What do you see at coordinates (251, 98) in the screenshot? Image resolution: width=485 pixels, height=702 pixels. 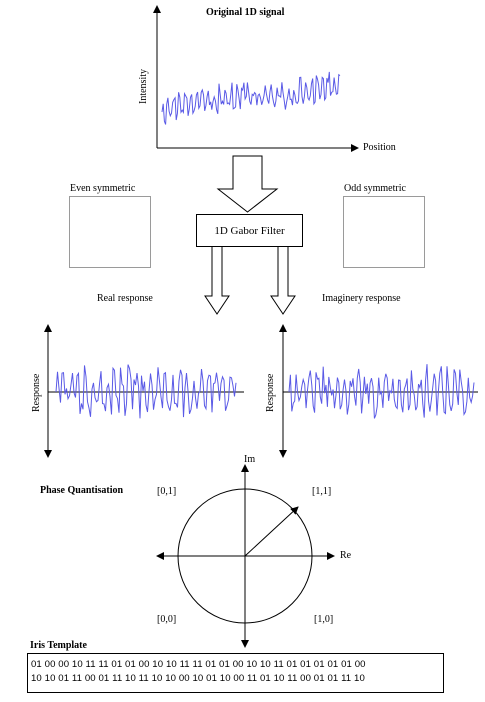 I see `original-signal-trace` at bounding box center [251, 98].